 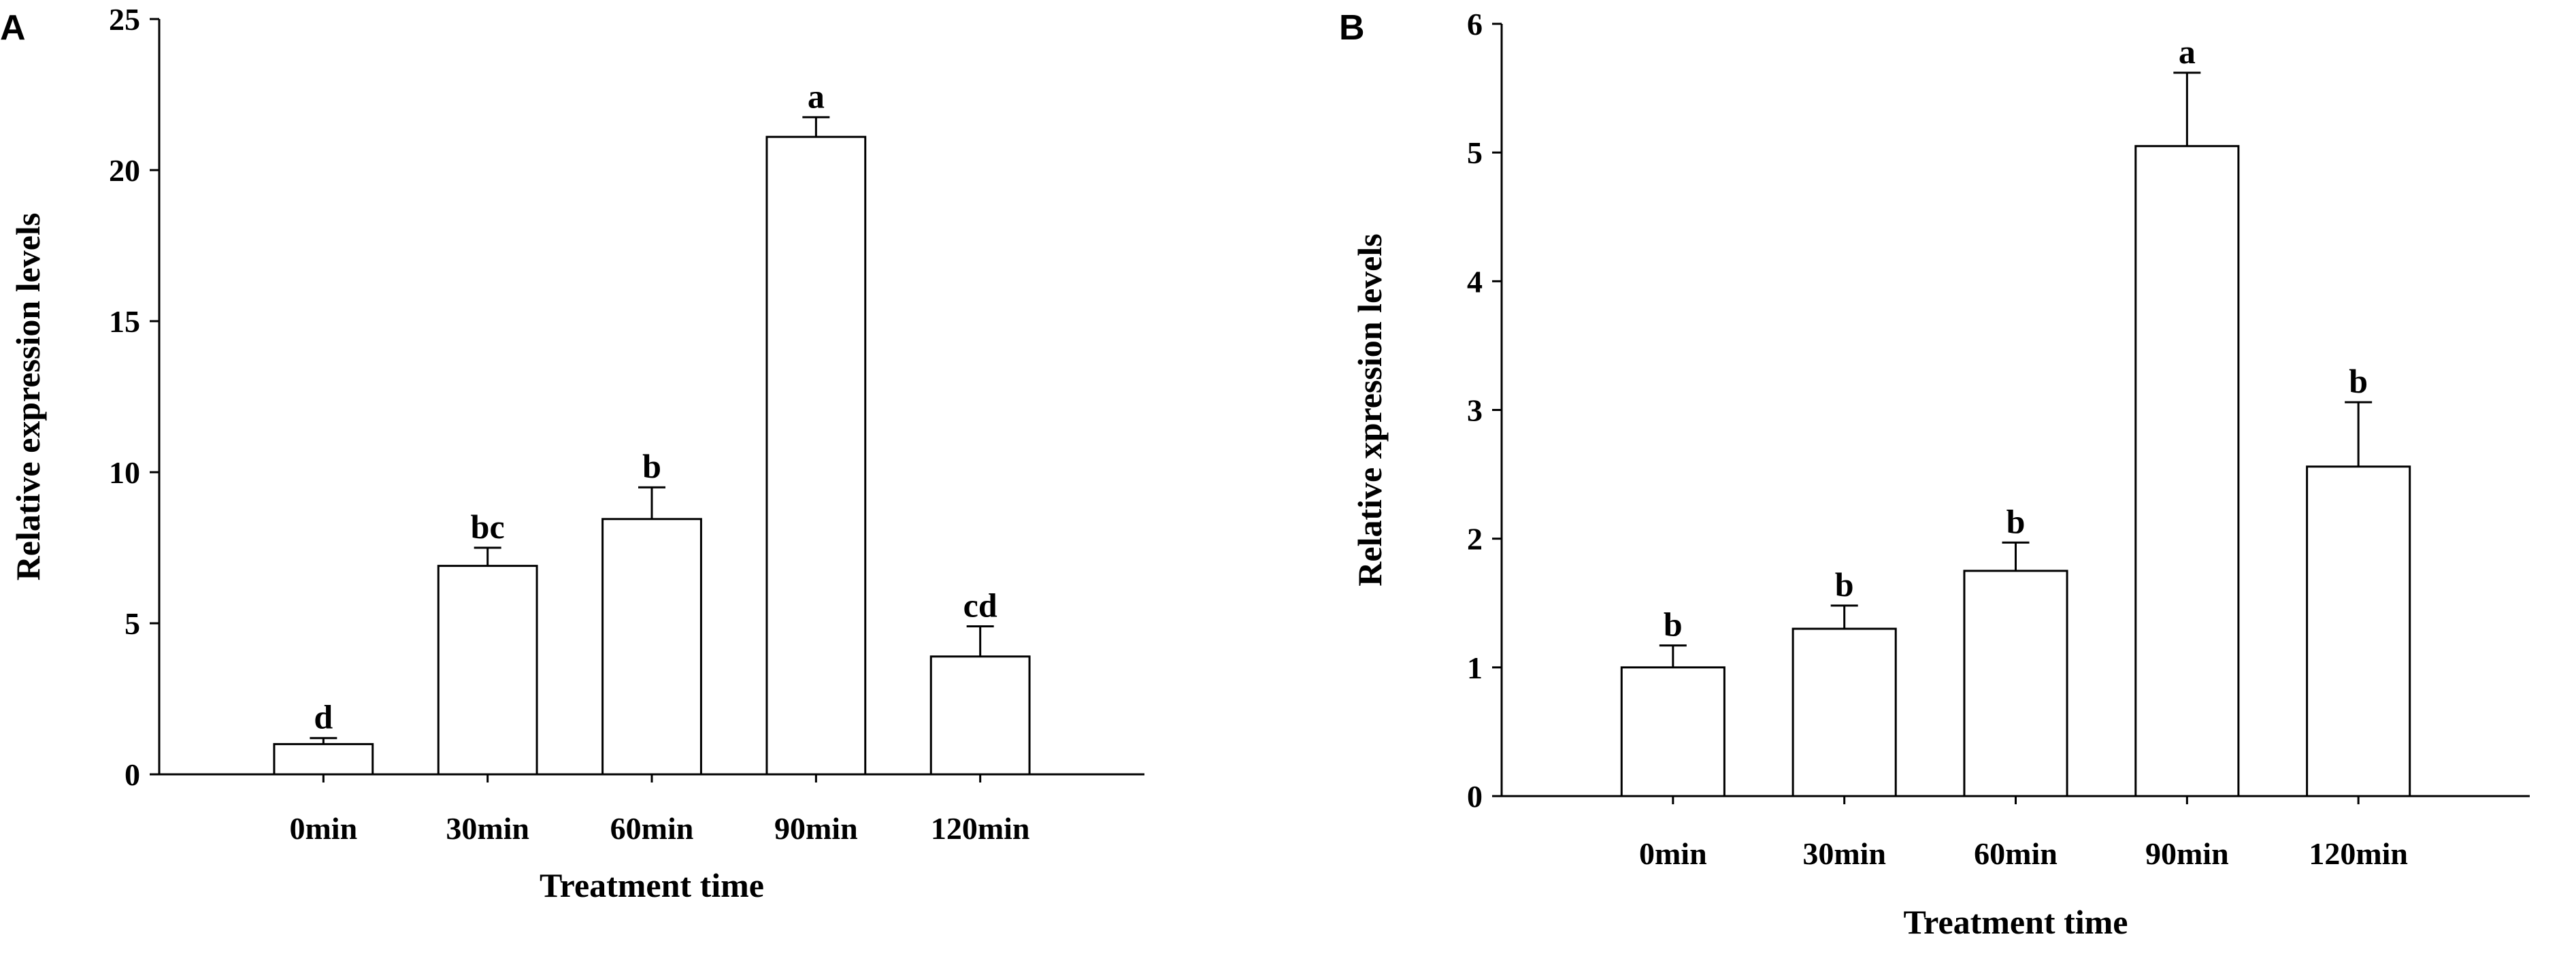 I want to click on y-tick-label: 6, so click(x=1475, y=24).